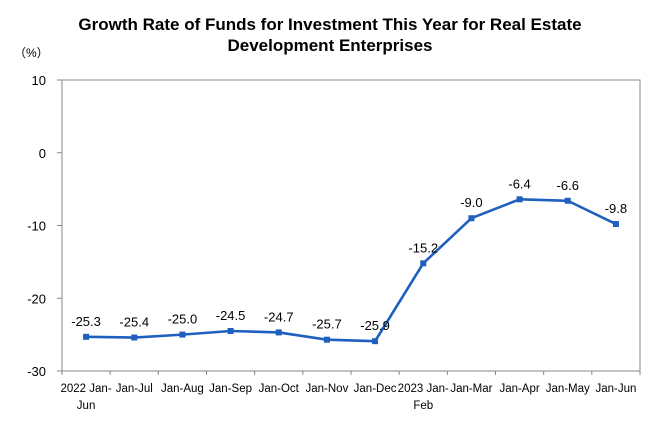  Describe the element at coordinates (134, 322) in the screenshot. I see `data-label: -25.4` at that location.